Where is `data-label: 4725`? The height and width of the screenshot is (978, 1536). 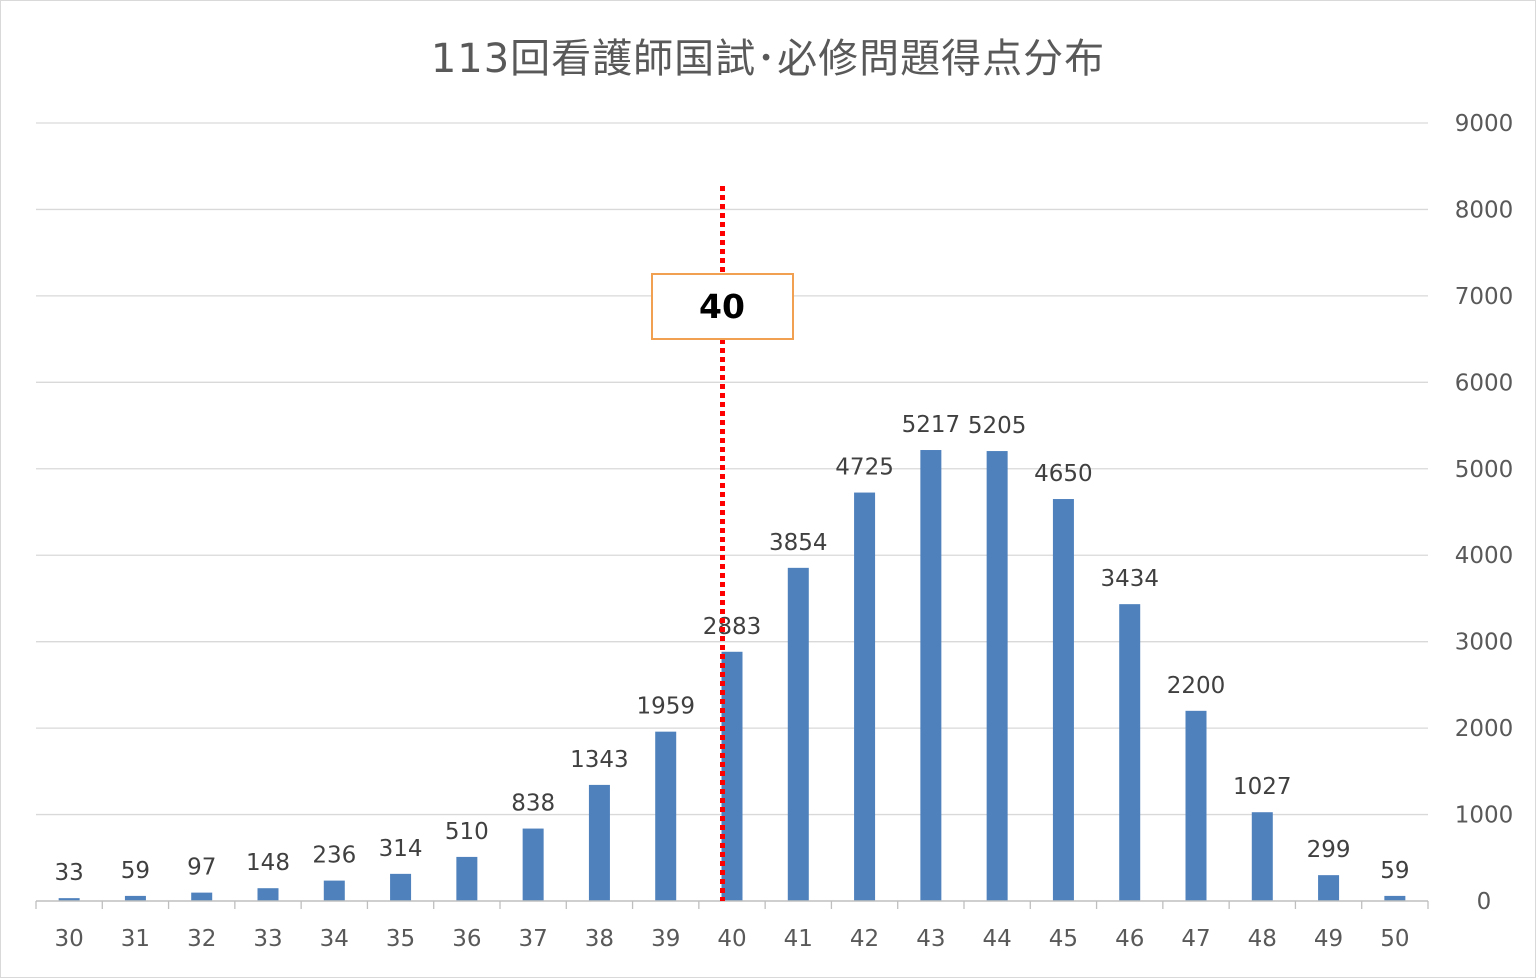 data-label: 4725 is located at coordinates (864, 468).